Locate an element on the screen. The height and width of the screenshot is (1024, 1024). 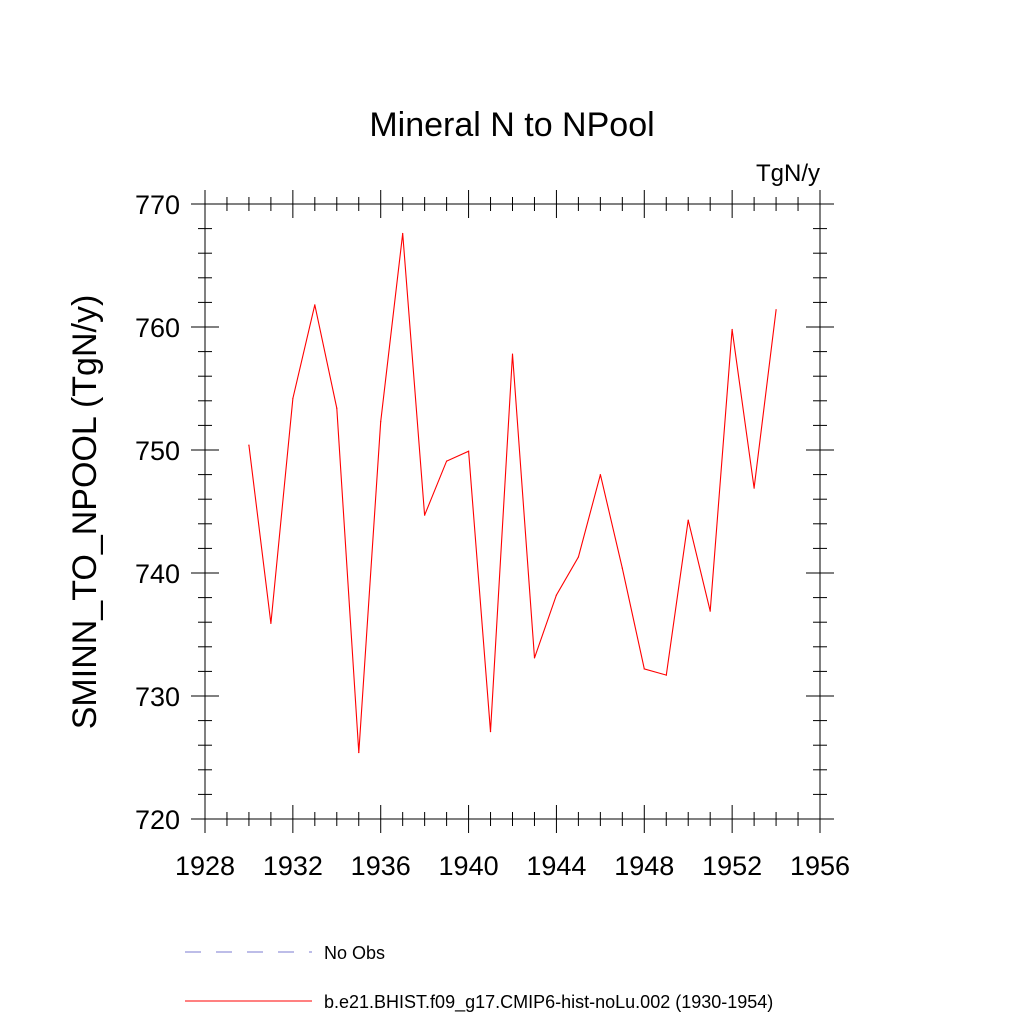
legend-label: No Obs is located at coordinates (354, 953).